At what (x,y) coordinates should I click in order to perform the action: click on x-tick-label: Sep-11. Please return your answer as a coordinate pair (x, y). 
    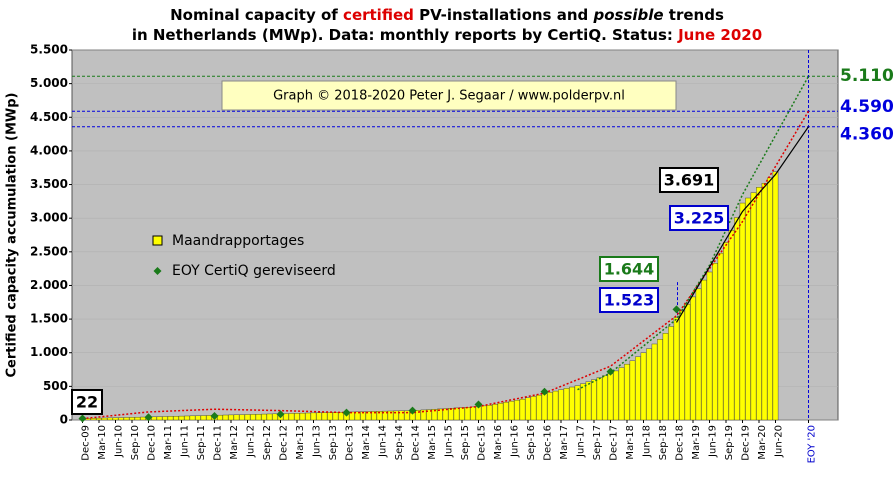
    Looking at the image, I should click on (201, 442).